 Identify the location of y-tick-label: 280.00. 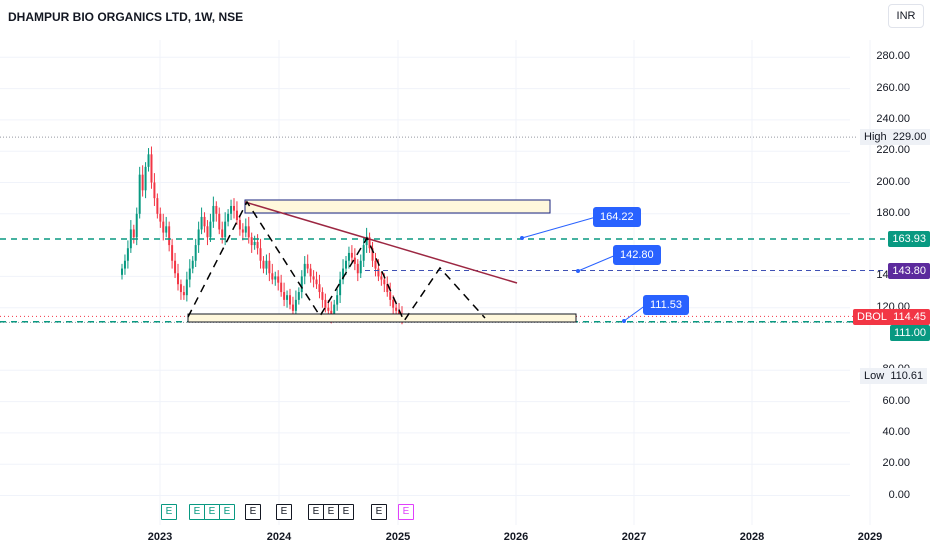
(893, 56).